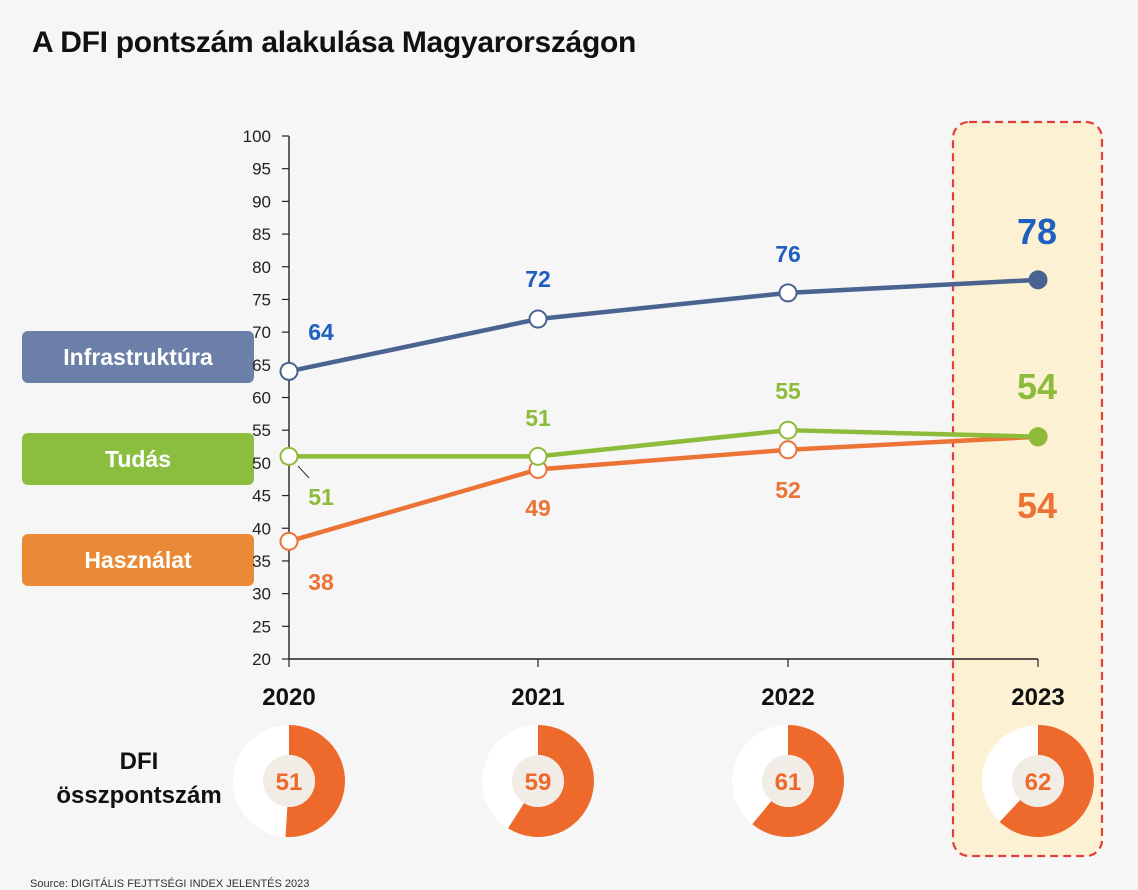 The image size is (1138, 890). Describe the element at coordinates (321, 582) in the screenshot. I see `data-label: 38` at that location.